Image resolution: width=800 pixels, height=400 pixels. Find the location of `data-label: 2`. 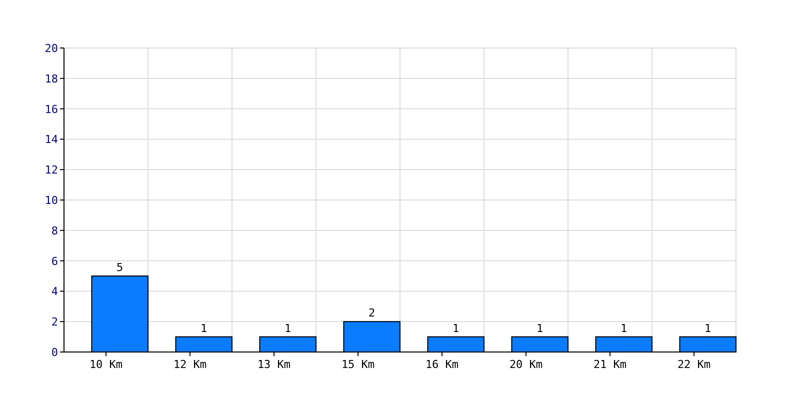

data-label: 2 is located at coordinates (372, 313).